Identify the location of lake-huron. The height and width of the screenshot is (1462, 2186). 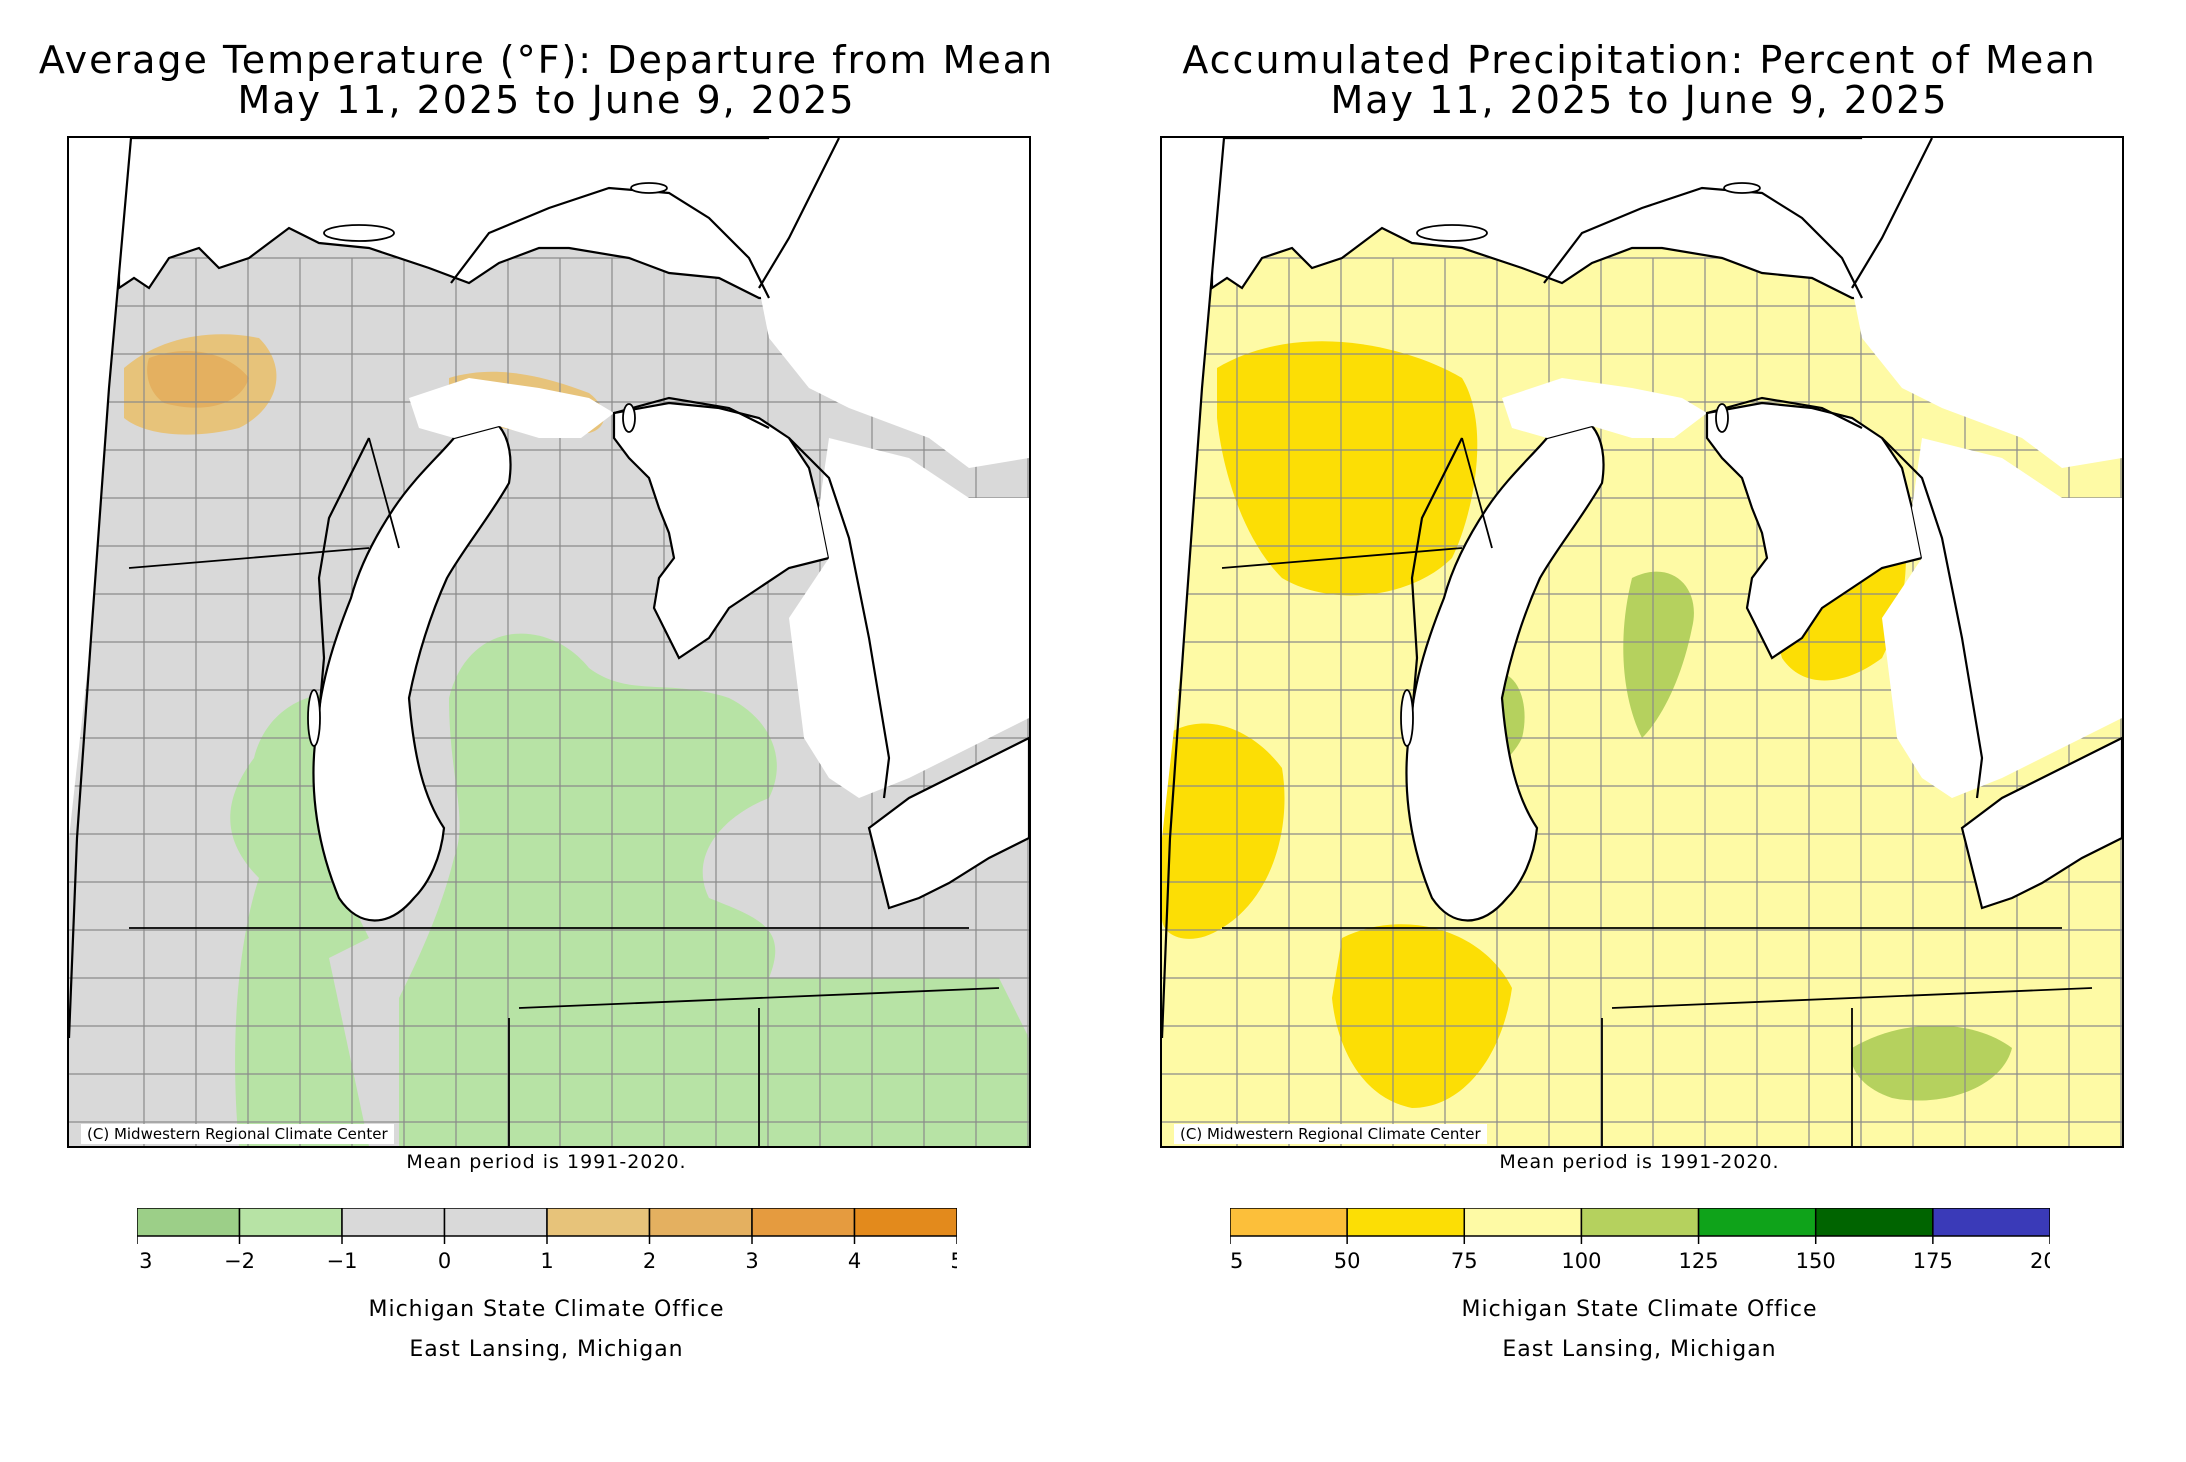
(721, 530).